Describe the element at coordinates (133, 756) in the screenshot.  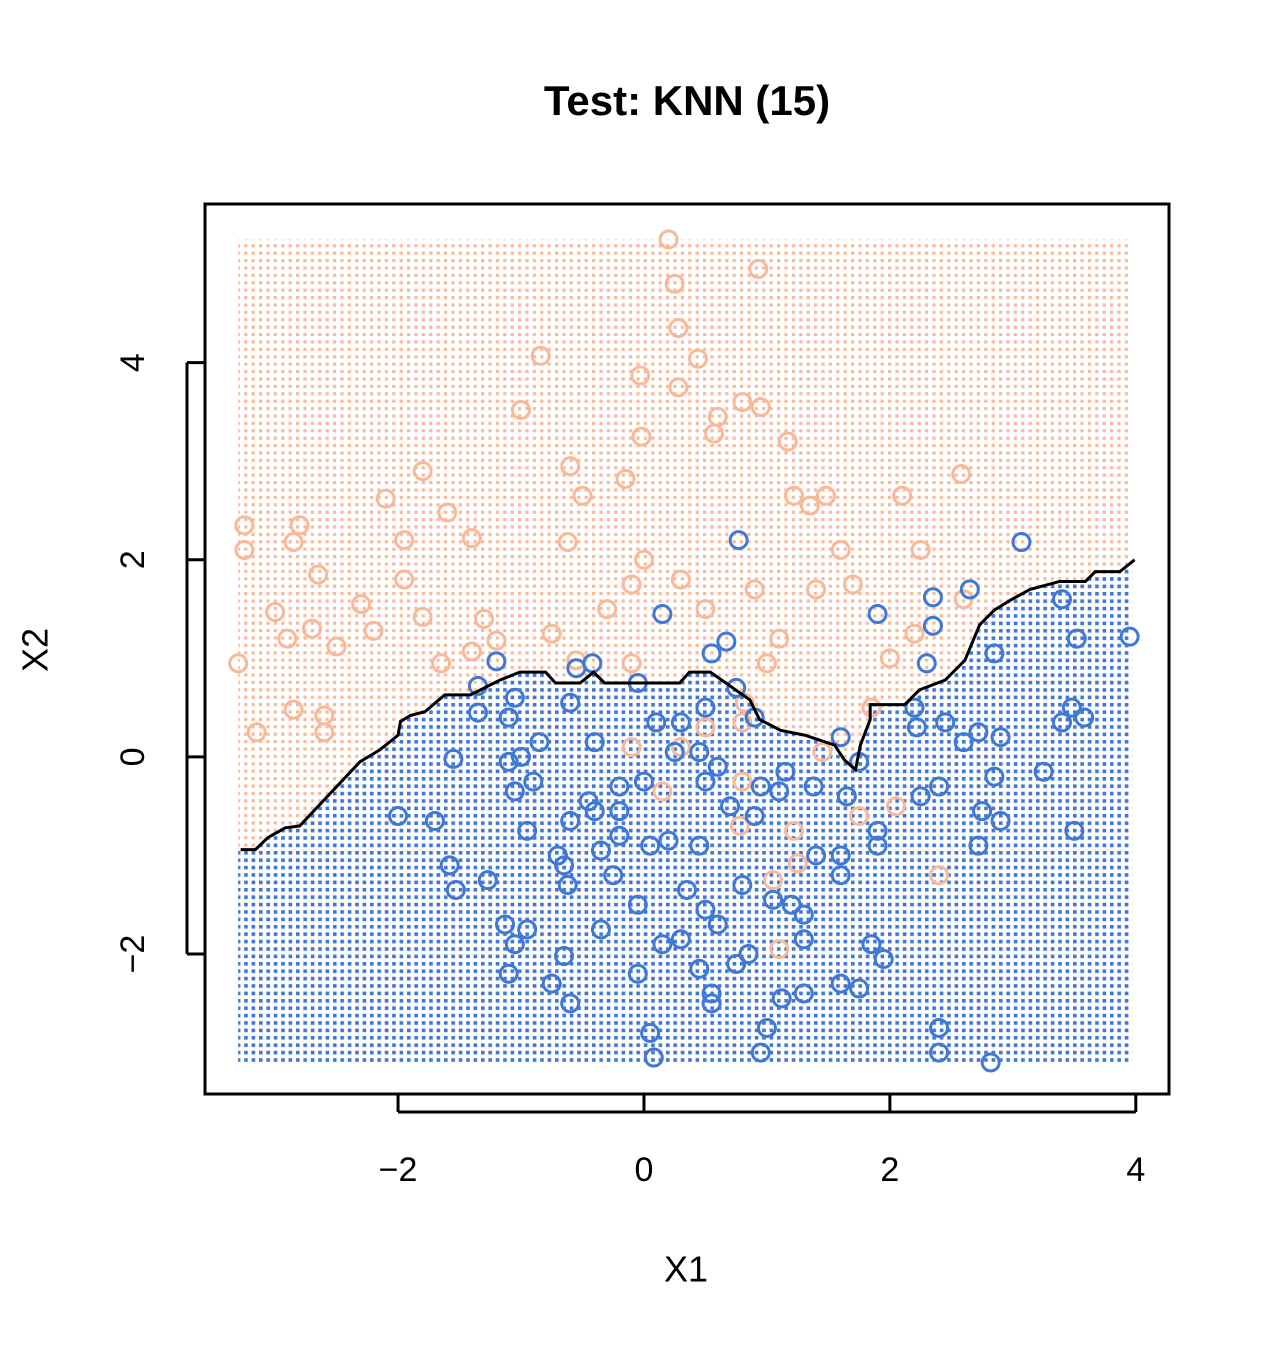
I see `y-tick-label: 0` at that location.